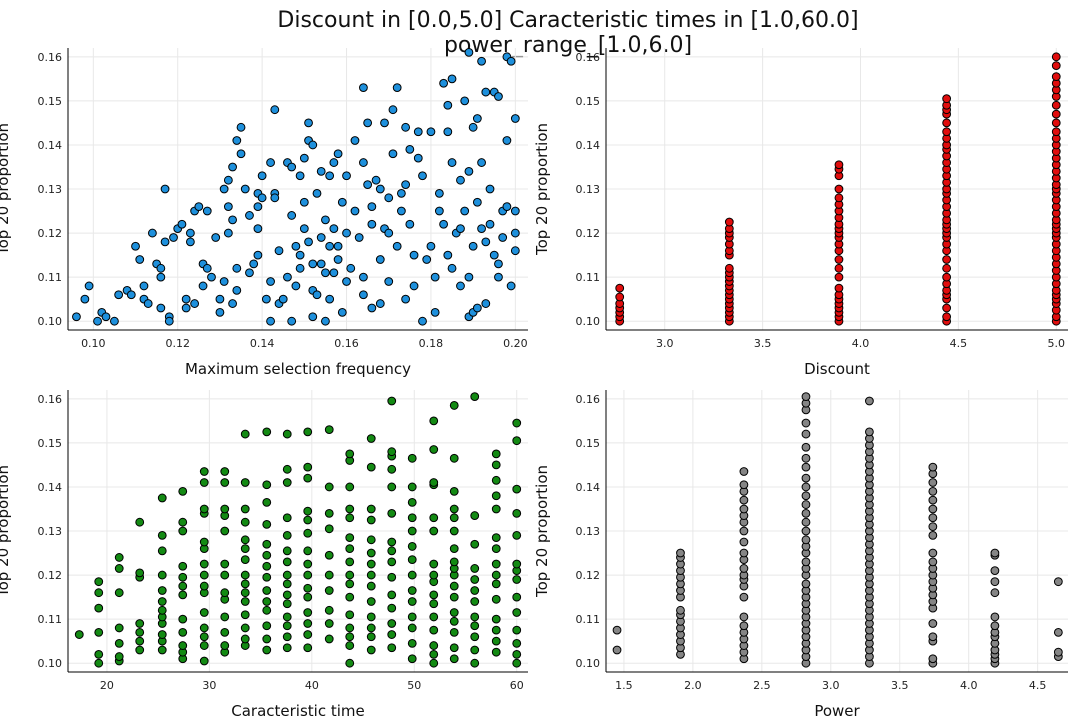 The image size is (1080, 720). What do you see at coordinates (588, 575) in the screenshot?
I see `y-tick-label: 0.12` at bounding box center [588, 575].